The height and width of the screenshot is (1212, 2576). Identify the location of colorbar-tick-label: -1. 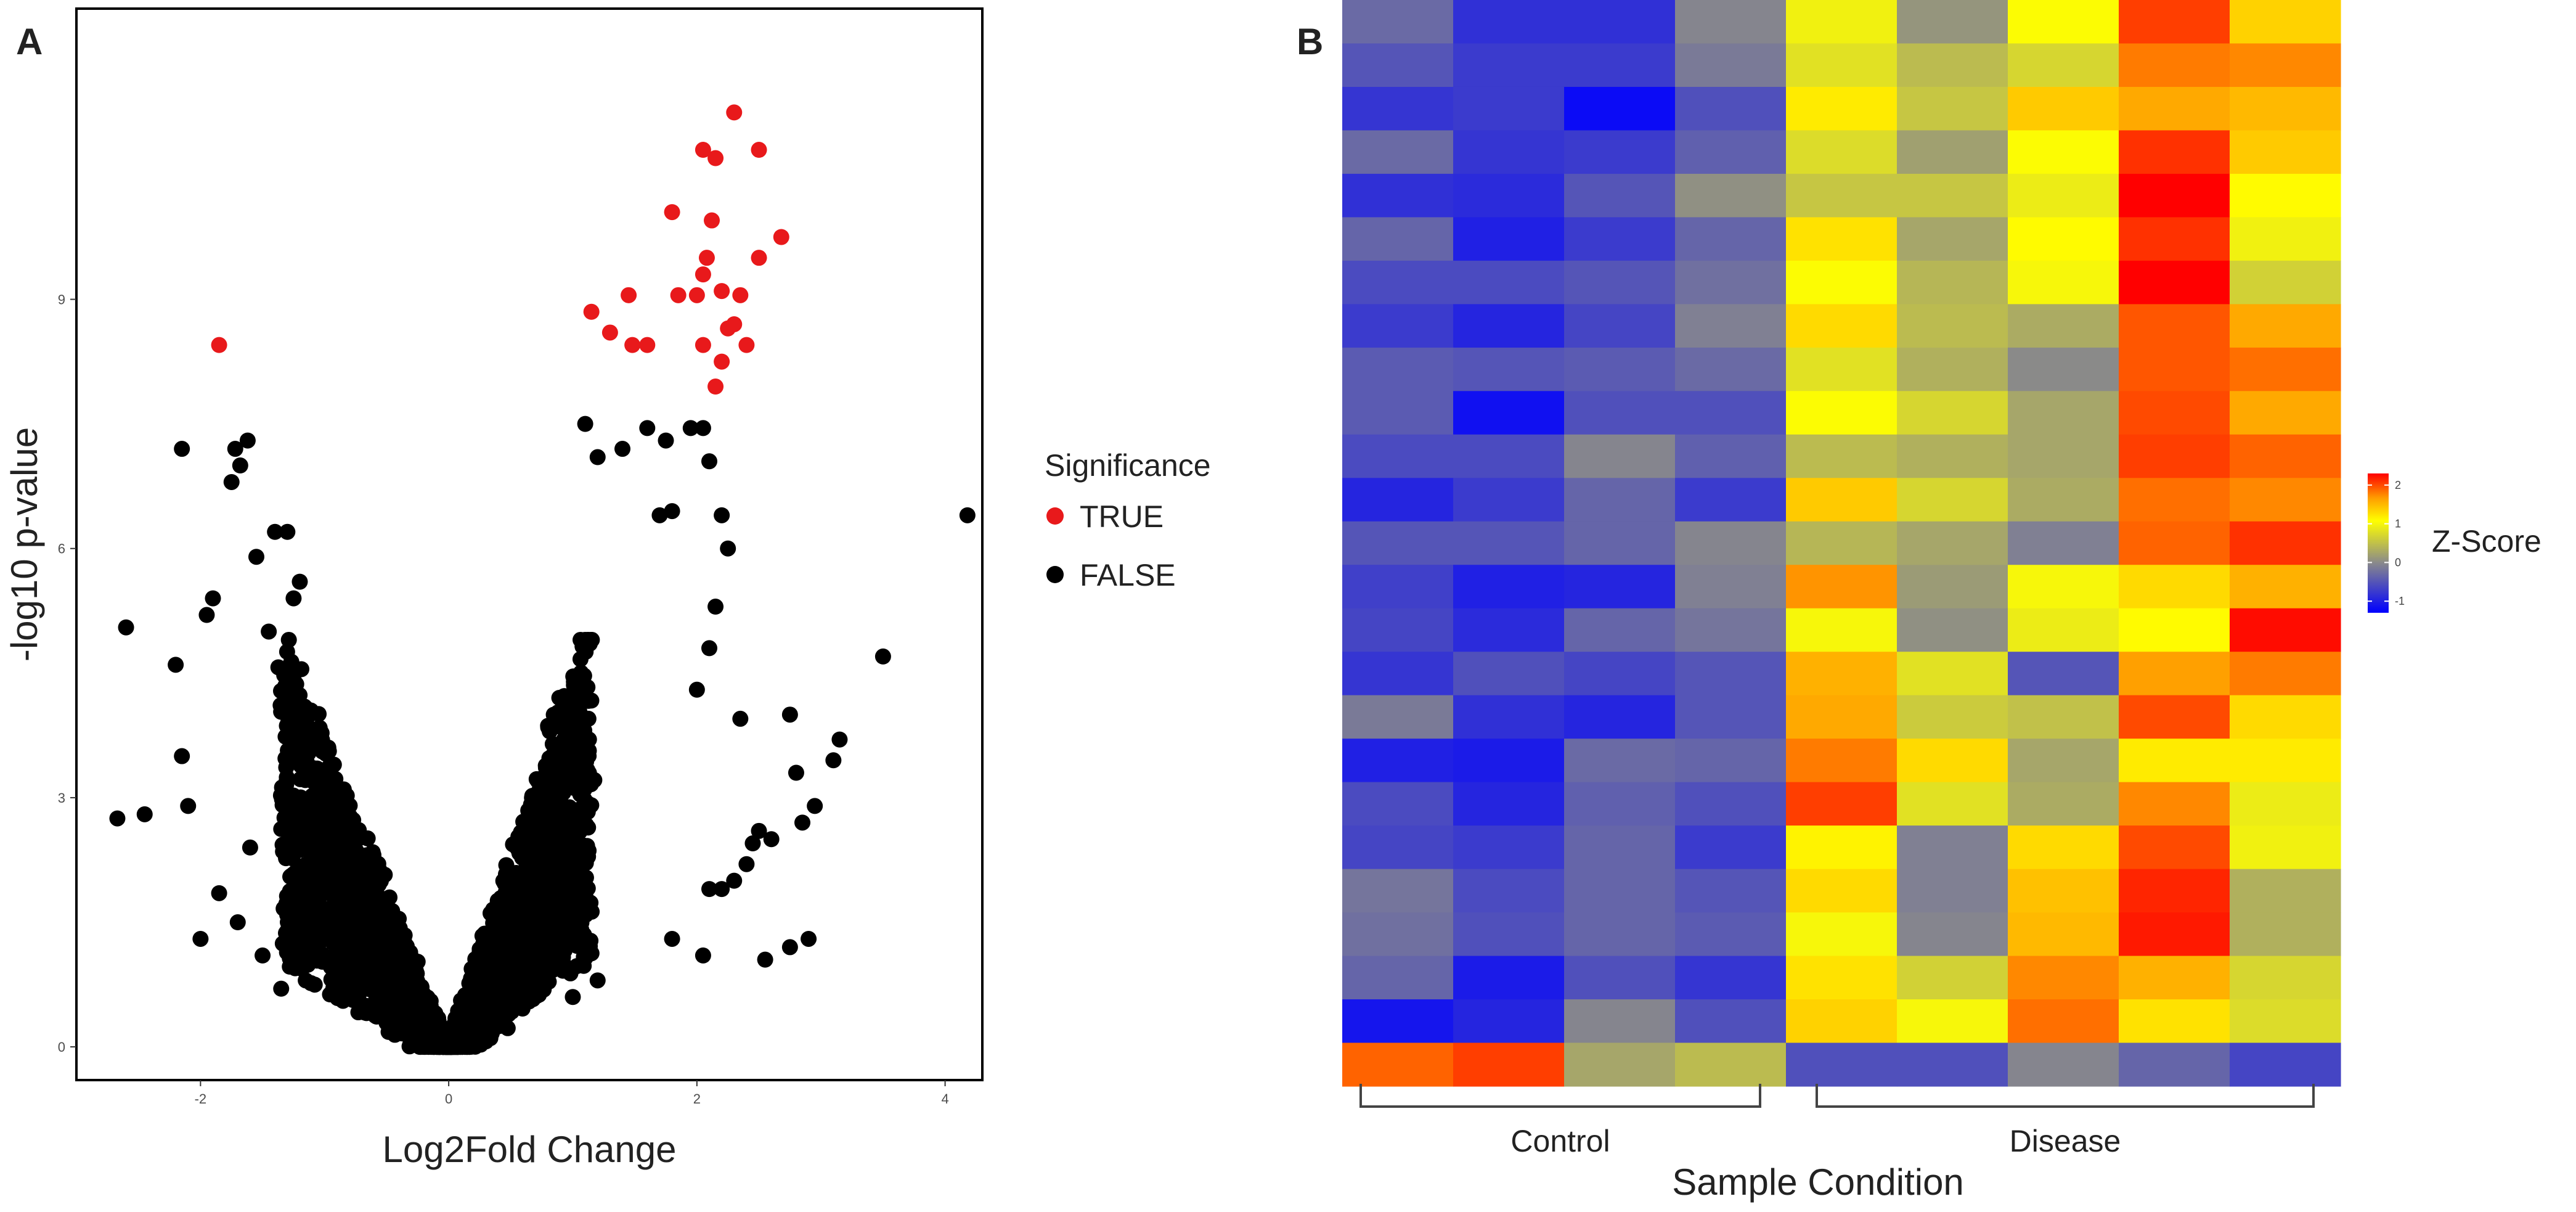
(2400, 601).